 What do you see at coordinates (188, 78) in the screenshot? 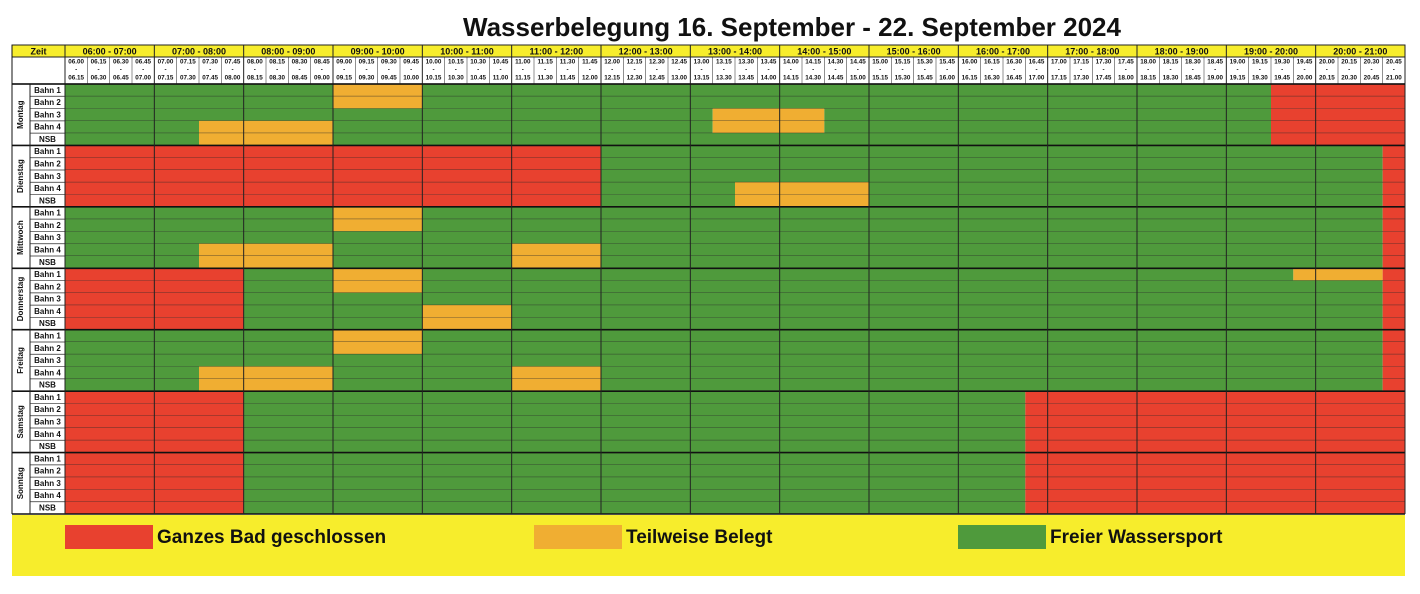
I see `slot-to: 07.30` at bounding box center [188, 78].